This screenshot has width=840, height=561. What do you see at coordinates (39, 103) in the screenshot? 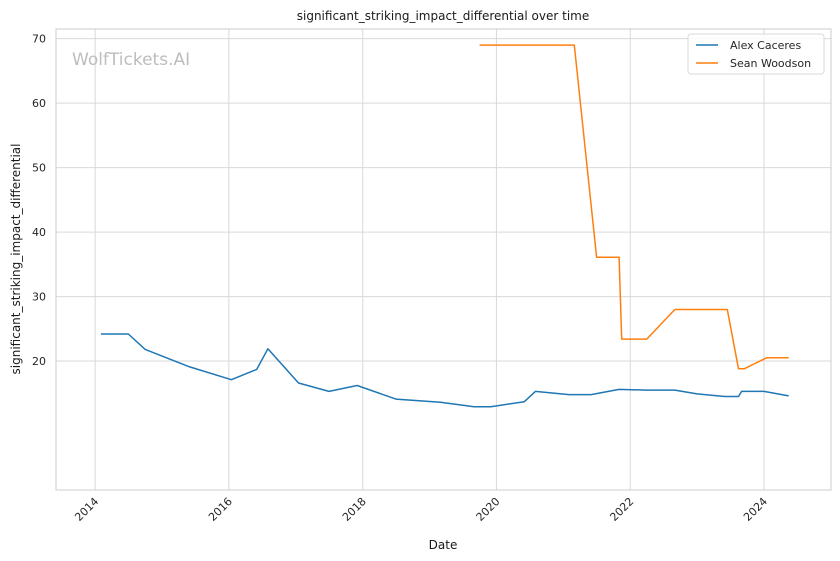
I see `y-tick-label: 60` at bounding box center [39, 103].